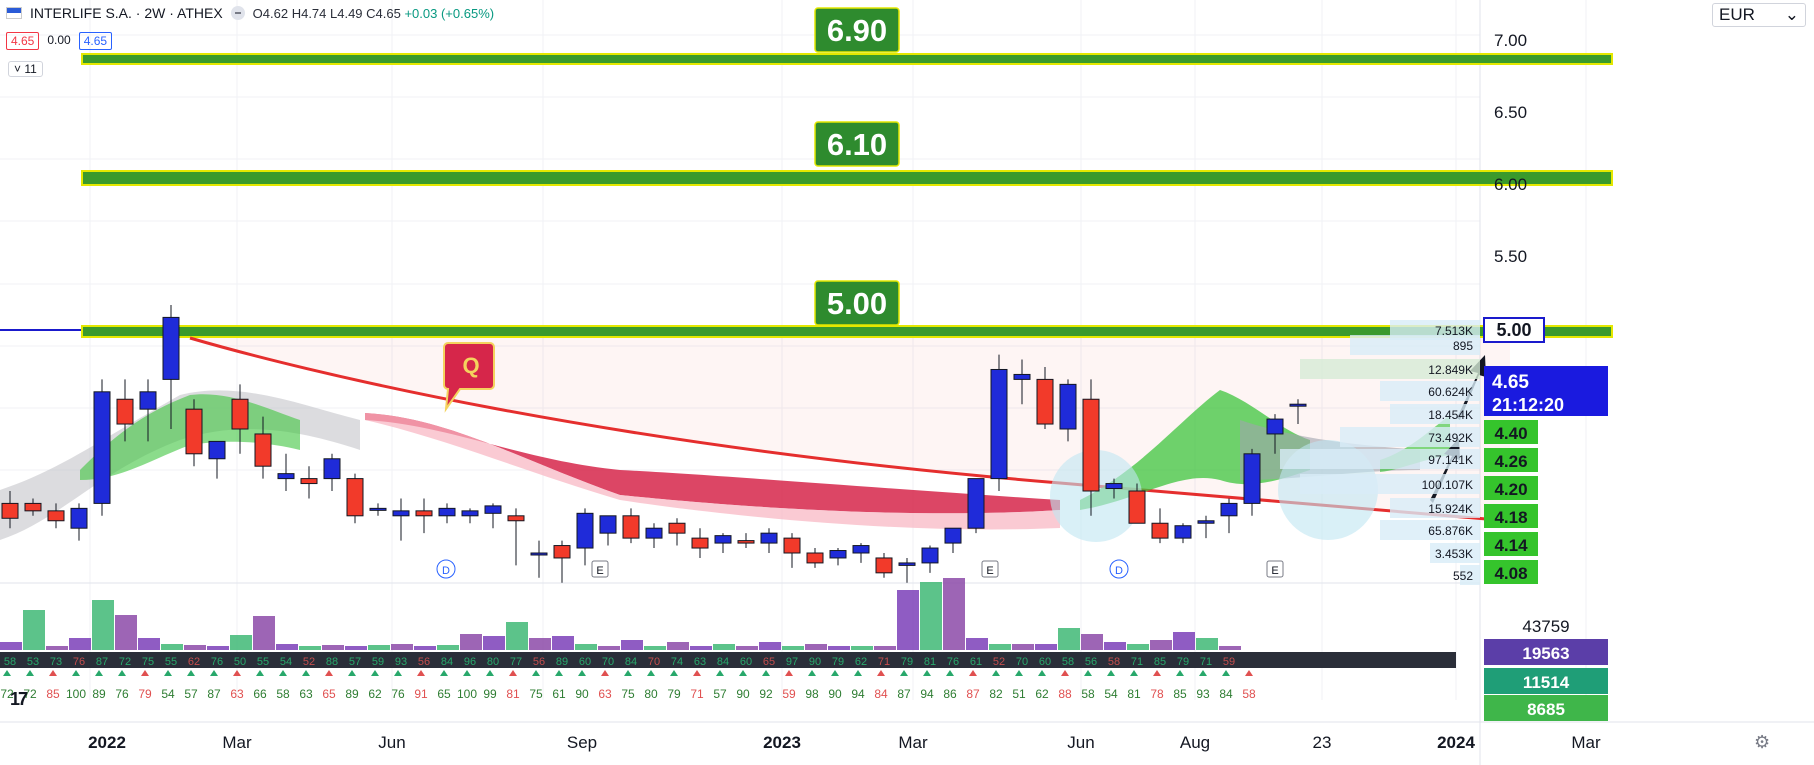 The width and height of the screenshot is (1814, 765). What do you see at coordinates (191, 694) in the screenshot?
I see `oscillator-value: 57` at bounding box center [191, 694].